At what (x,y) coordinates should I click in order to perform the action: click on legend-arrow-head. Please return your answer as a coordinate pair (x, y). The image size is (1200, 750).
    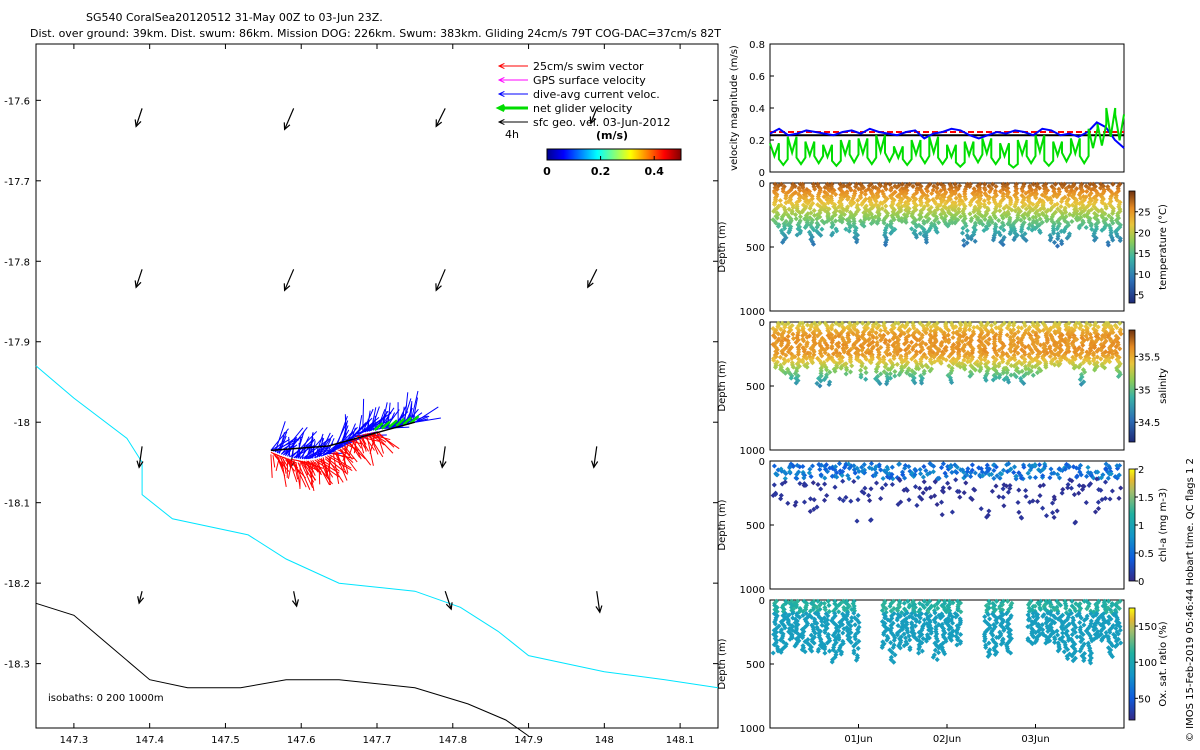
    Looking at the image, I should click on (501, 66).